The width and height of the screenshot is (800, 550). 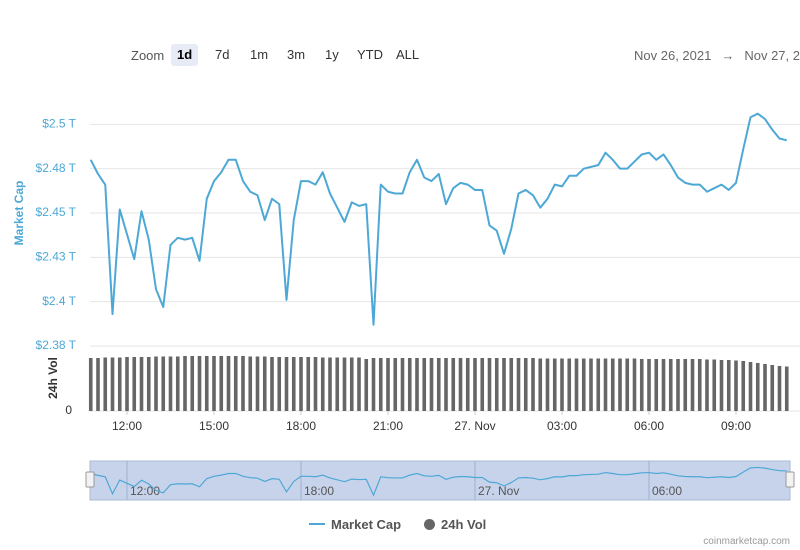 What do you see at coordinates (214, 426) in the screenshot?
I see `x-tick-label: 15:00` at bounding box center [214, 426].